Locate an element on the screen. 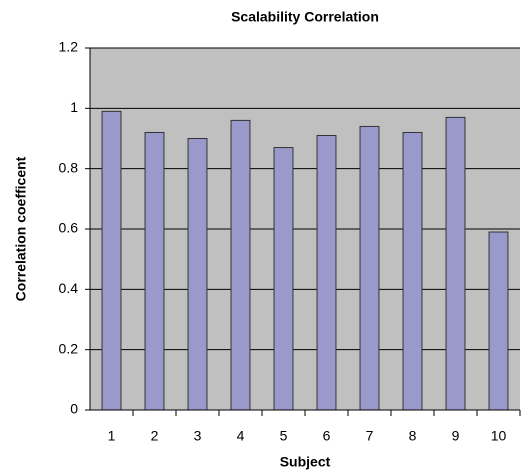 This screenshot has height=472, width=521. x-tick-label: 2 is located at coordinates (155, 436).